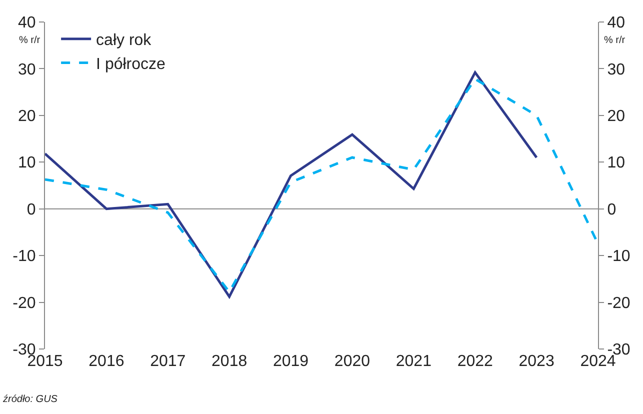  Describe the element at coordinates (24, 257) in the screenshot. I see `y-tick-label: -10` at that location.